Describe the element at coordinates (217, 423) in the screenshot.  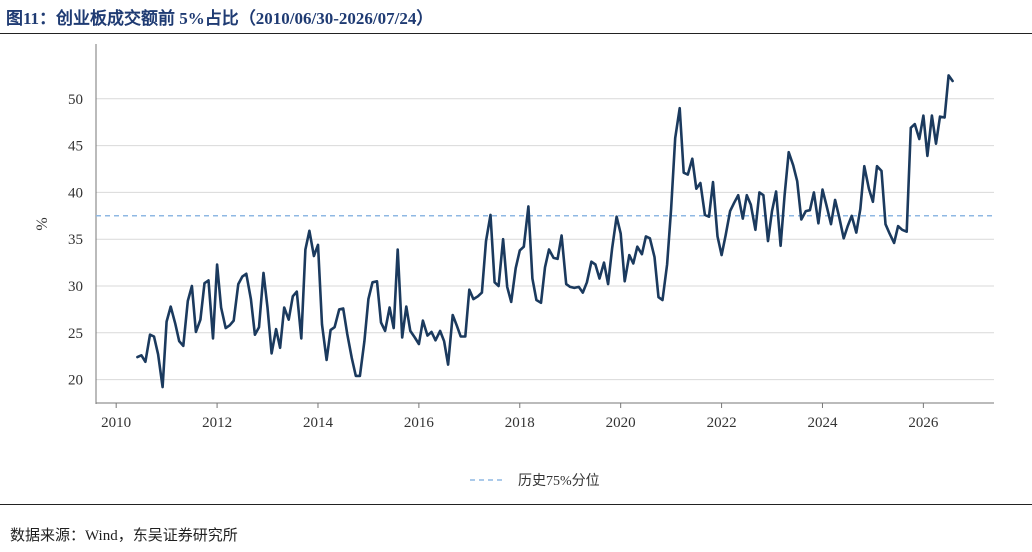
I see `x-tick-label: 2012` at that location.